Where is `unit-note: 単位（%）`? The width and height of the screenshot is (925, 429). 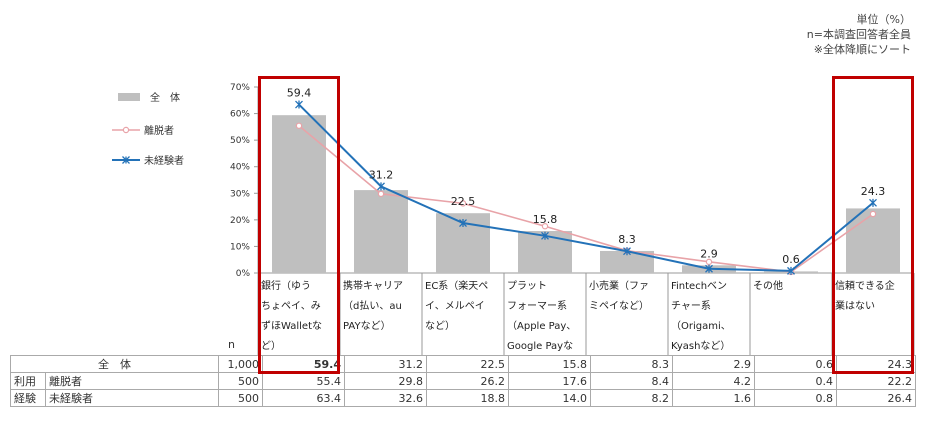
unit-note: 単位（%） is located at coordinates (883, 19).